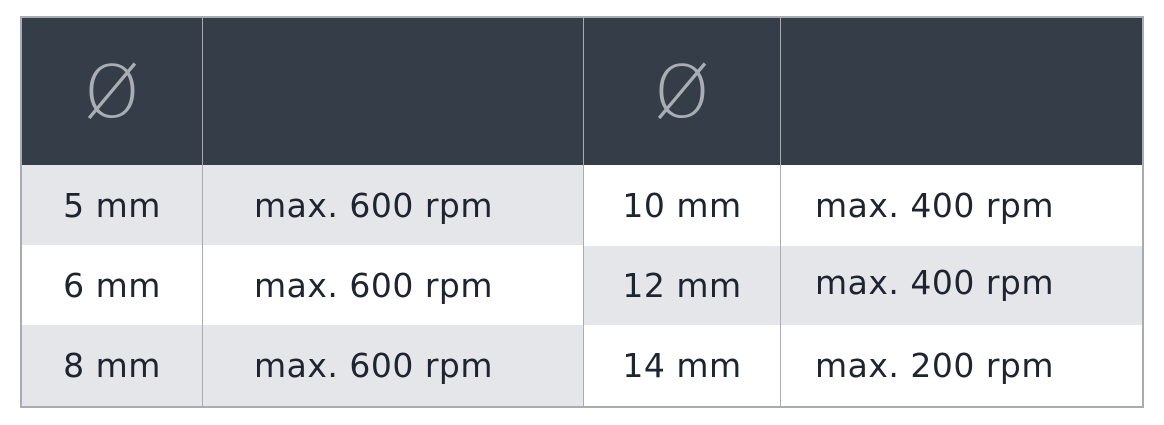 This screenshot has height=425, width=1164. Describe the element at coordinates (682, 285) in the screenshot. I see `diameter-cell: 12 mm` at that location.